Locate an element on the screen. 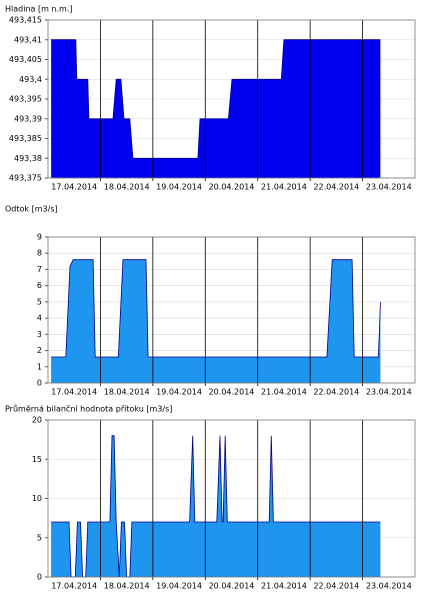 The height and width of the screenshot is (600, 439). y-tick-label: 493,4 is located at coordinates (30, 79).